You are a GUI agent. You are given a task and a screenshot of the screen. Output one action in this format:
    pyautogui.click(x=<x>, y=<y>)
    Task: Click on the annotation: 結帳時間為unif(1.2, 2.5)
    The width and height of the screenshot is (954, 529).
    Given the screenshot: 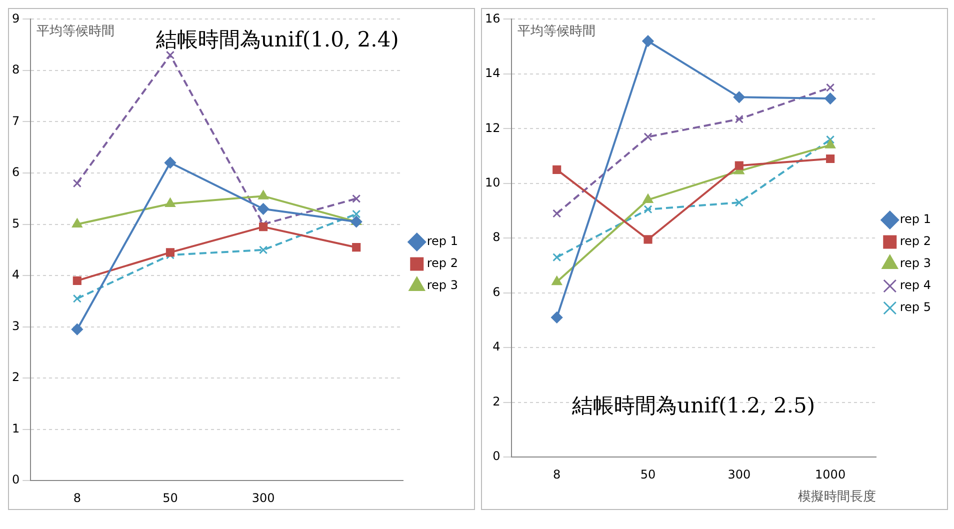 What is the action you would take?
    pyautogui.click(x=693, y=405)
    